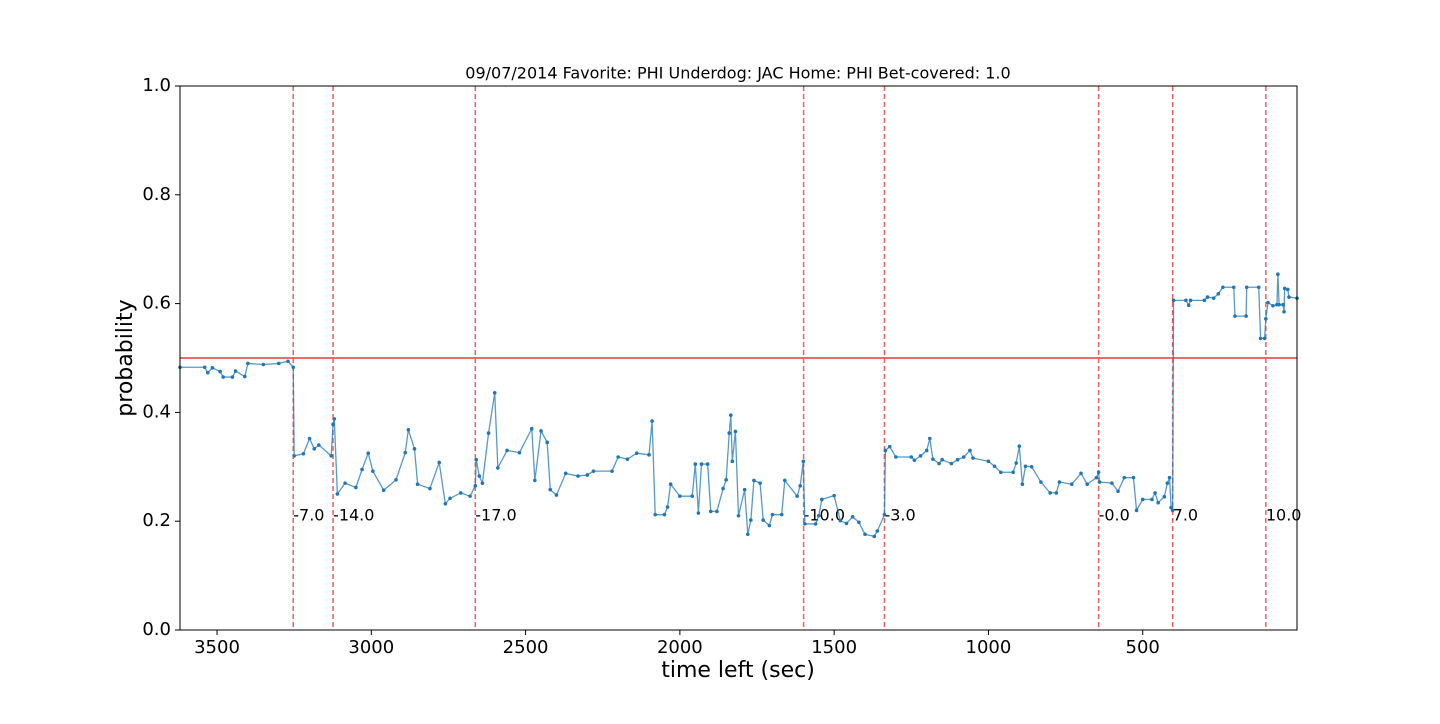 This screenshot has height=724, width=1440. I want to click on x-tick-label: 1000, so click(989, 647).